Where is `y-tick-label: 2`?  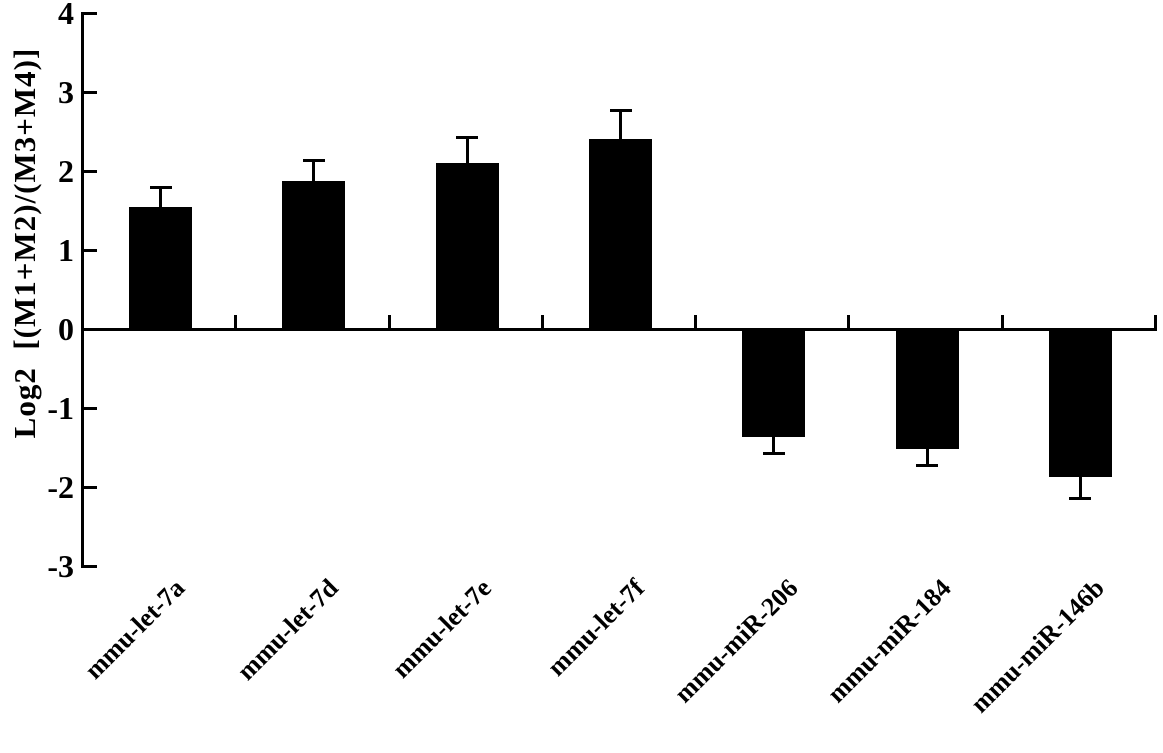 y-tick-label: 2 is located at coordinates (66, 171).